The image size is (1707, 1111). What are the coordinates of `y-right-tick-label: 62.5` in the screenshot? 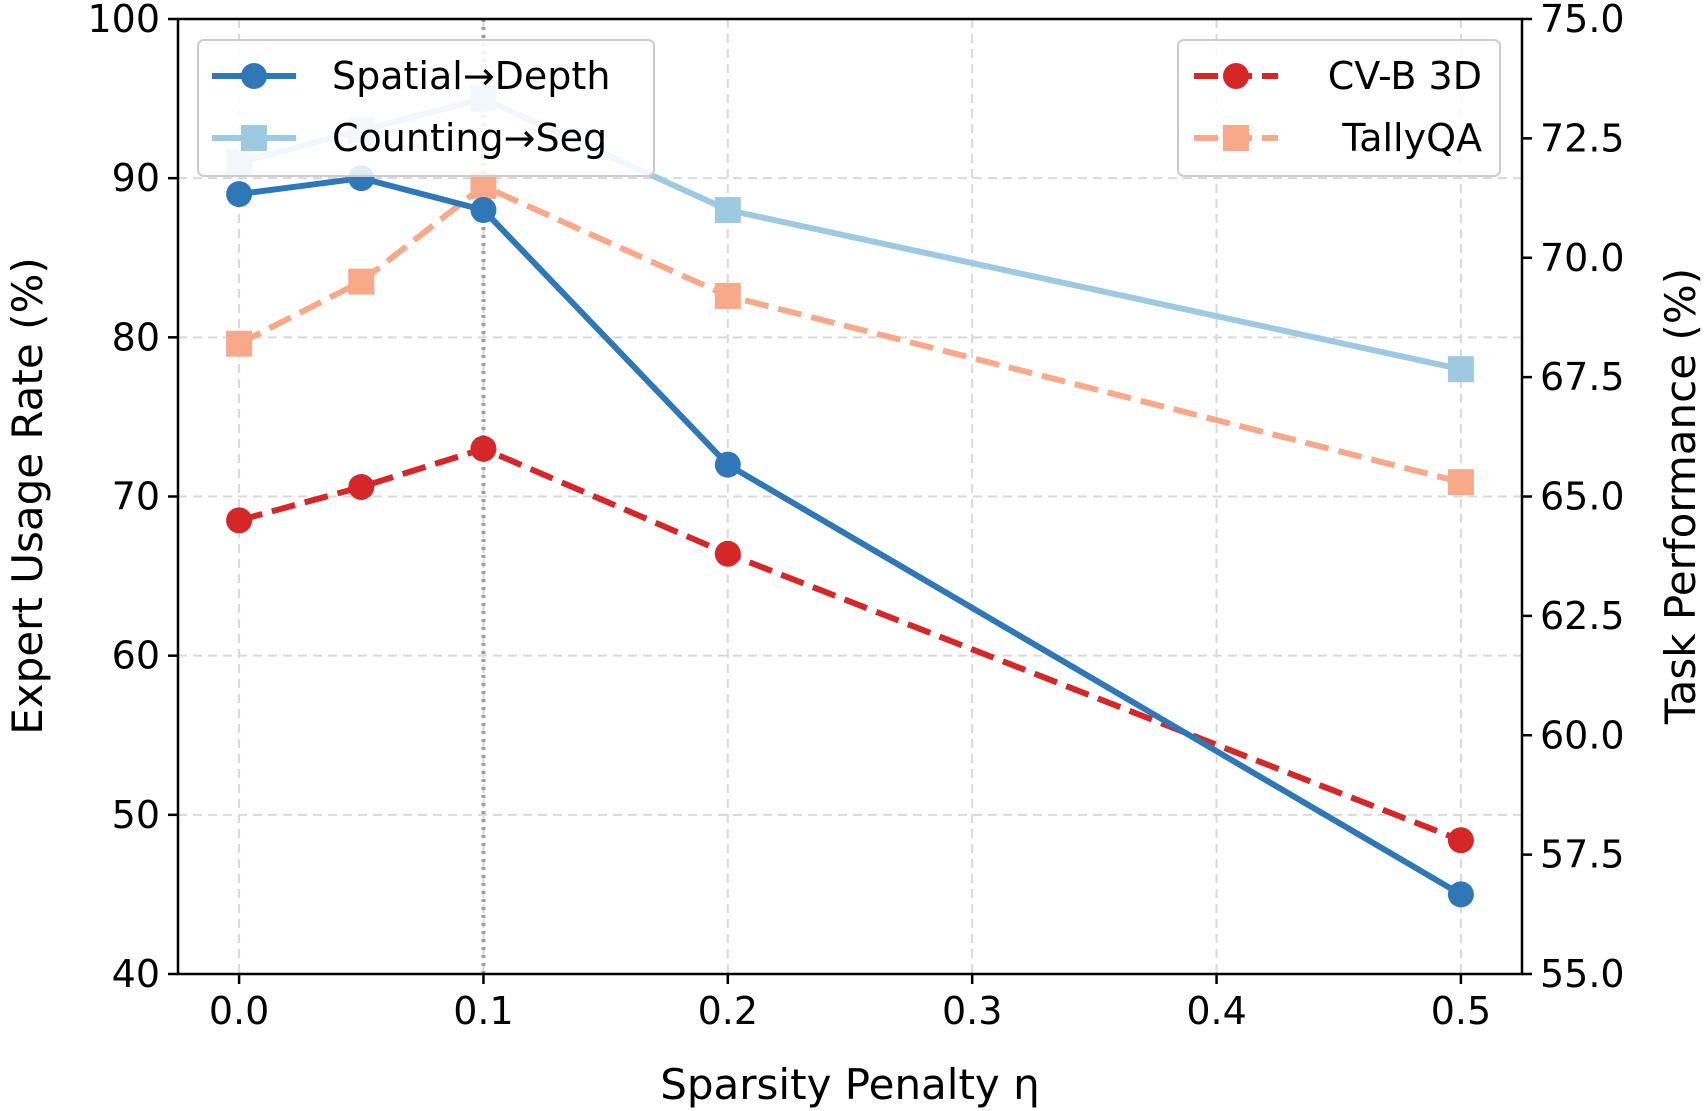 It's located at (1582, 616).